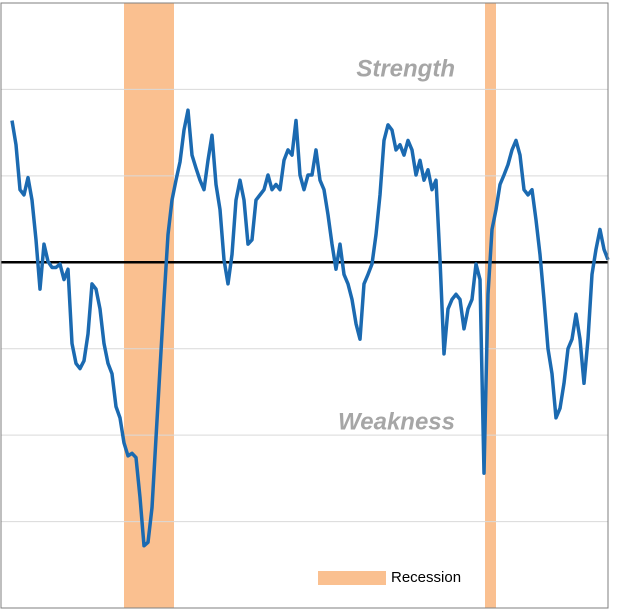 This screenshot has height=611, width=627. What do you see at coordinates (426, 577) in the screenshot?
I see `legend-label: Recession` at bounding box center [426, 577].